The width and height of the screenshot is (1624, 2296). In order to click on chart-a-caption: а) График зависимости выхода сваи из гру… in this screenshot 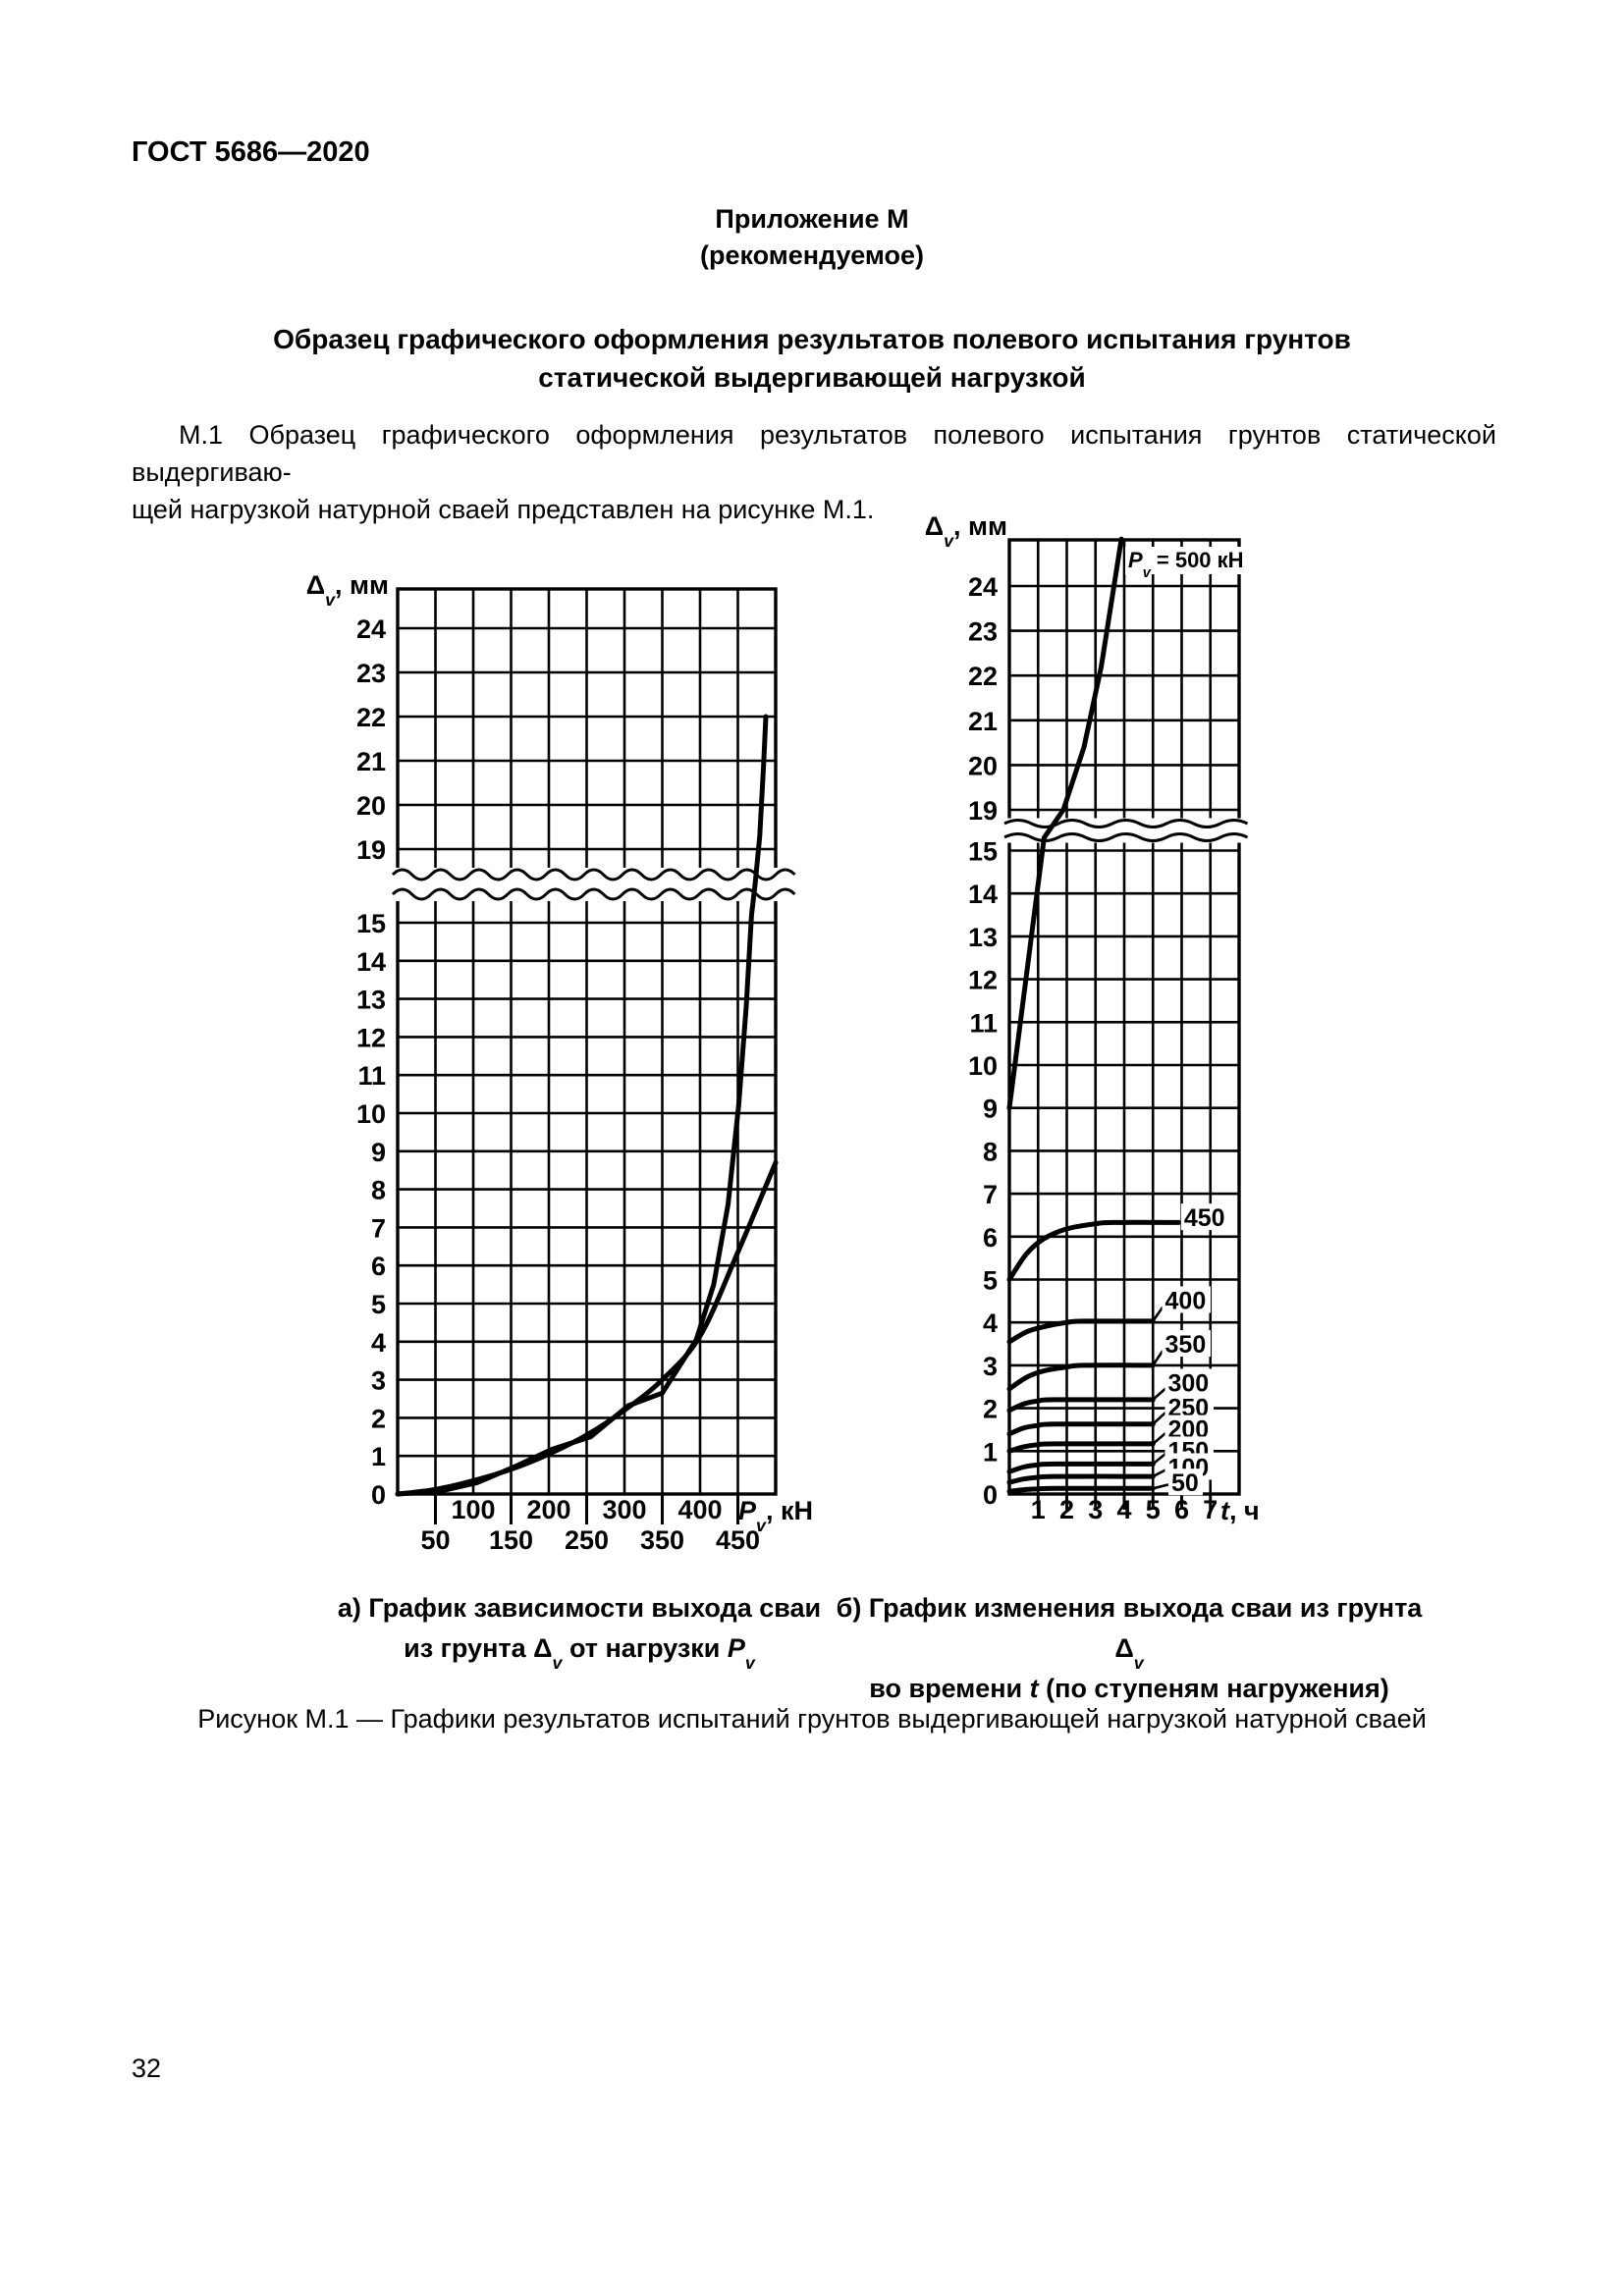, I will do `click(579, 1630)`.